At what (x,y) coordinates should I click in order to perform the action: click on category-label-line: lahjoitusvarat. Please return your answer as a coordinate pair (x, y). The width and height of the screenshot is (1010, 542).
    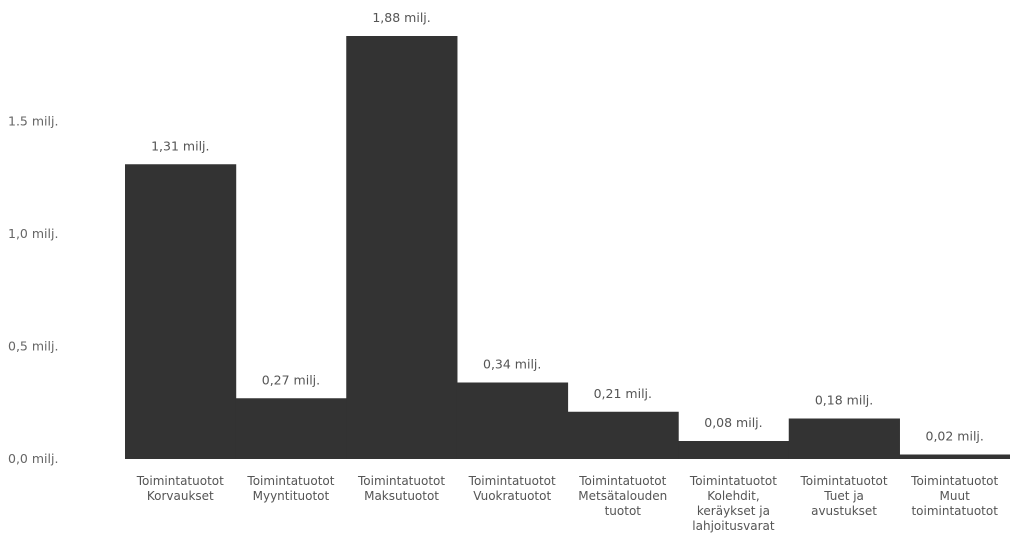
    Looking at the image, I should click on (733, 526).